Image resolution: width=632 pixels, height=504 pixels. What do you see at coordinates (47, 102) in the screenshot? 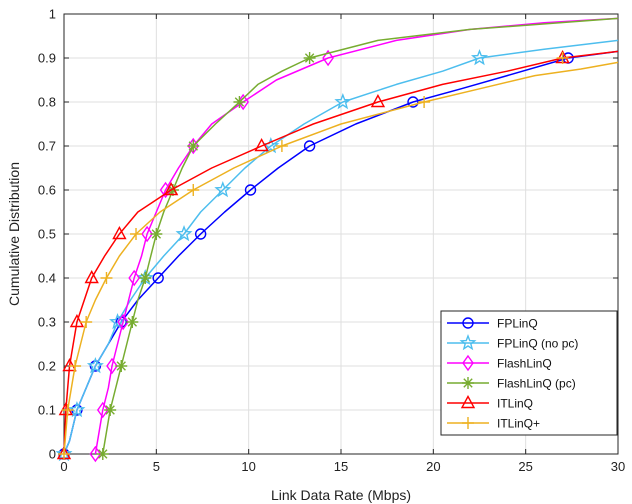
I see `y-tick-label: 0.8` at bounding box center [47, 102].